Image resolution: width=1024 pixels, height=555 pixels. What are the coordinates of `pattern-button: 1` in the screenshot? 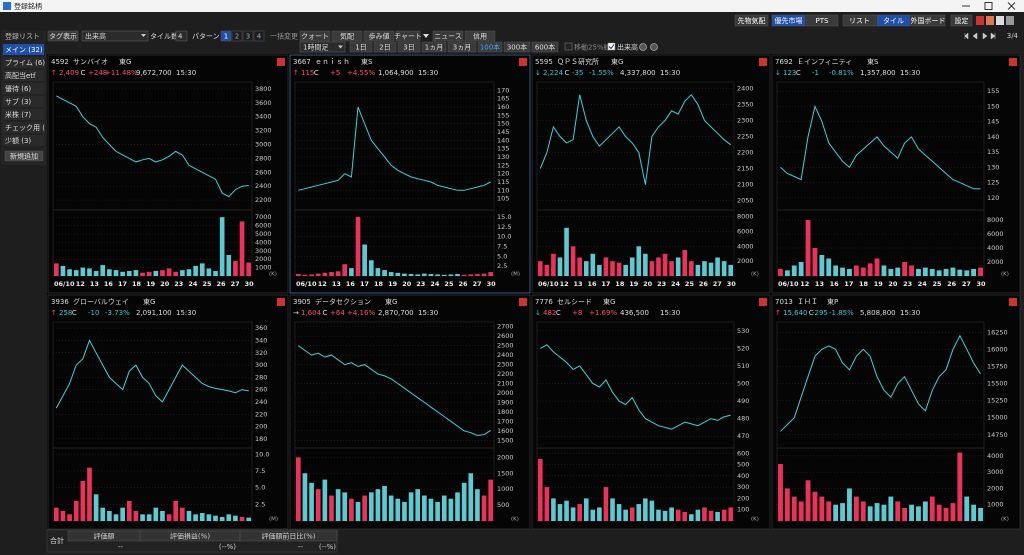 It's located at (226, 37).